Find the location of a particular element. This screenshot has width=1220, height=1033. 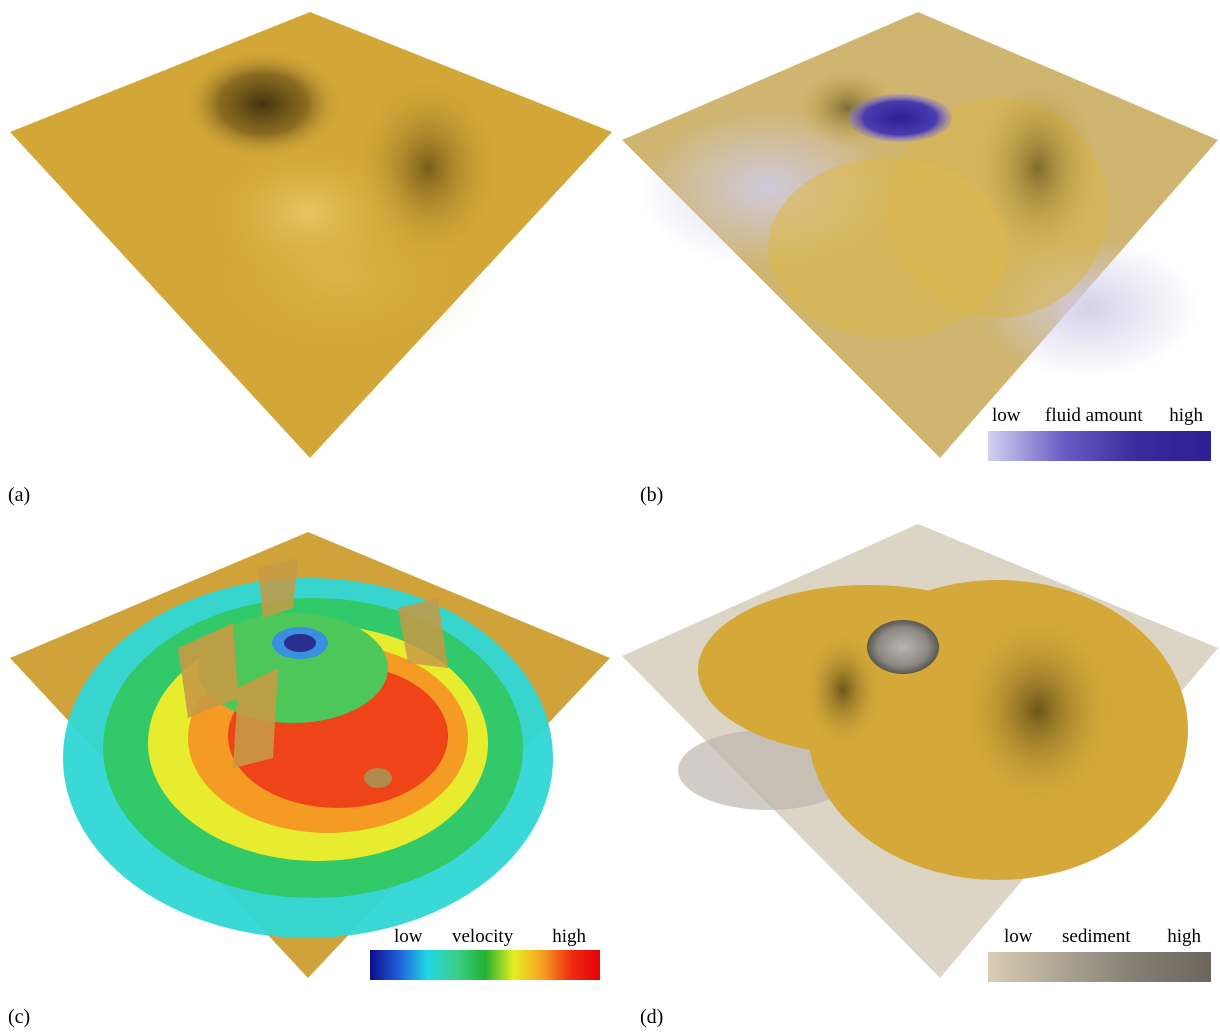

legend-fluid-amount: low fluid amount high is located at coordinates (1099, 433).